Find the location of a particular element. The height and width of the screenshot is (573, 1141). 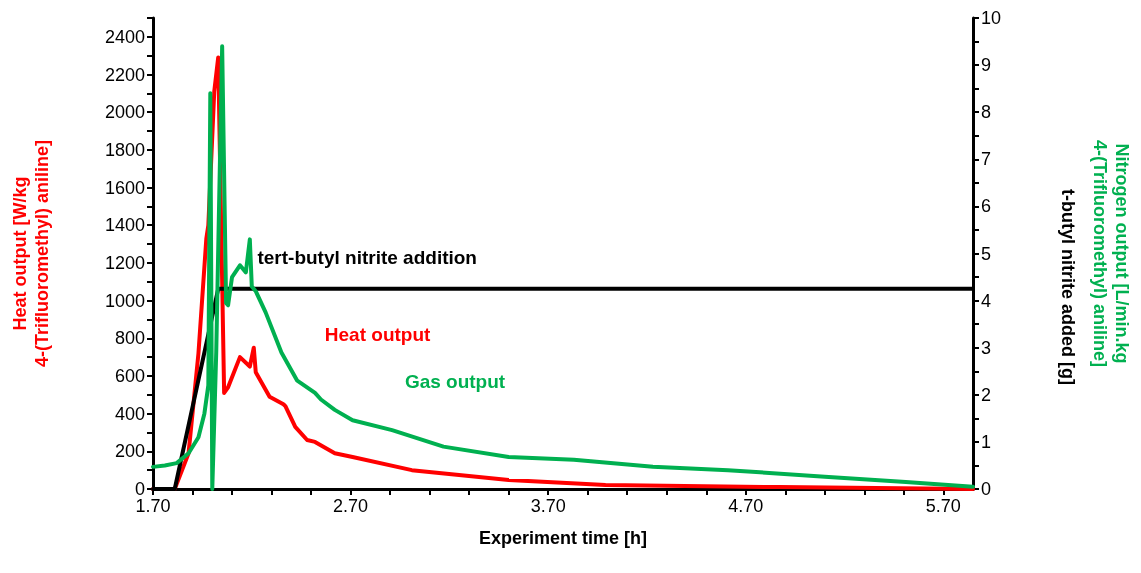

y2-tick-label: 1 is located at coordinates (986, 441).